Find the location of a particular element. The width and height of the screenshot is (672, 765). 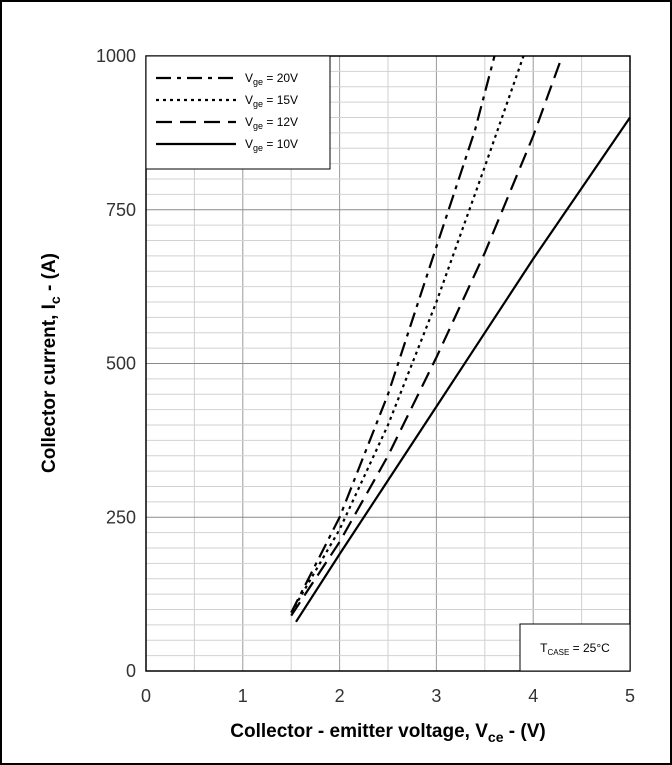

y-axis-title: Collector current, Ic - (A) is located at coordinates (51, 363).